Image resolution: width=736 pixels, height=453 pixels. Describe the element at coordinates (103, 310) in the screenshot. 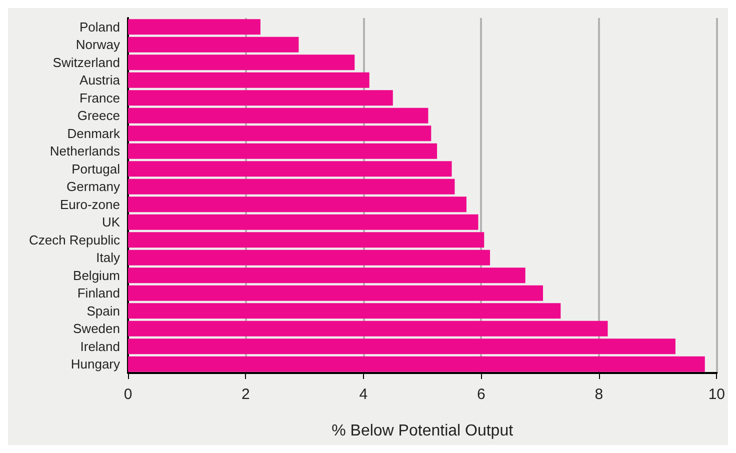

I see `y-tick-label: Spain` at that location.